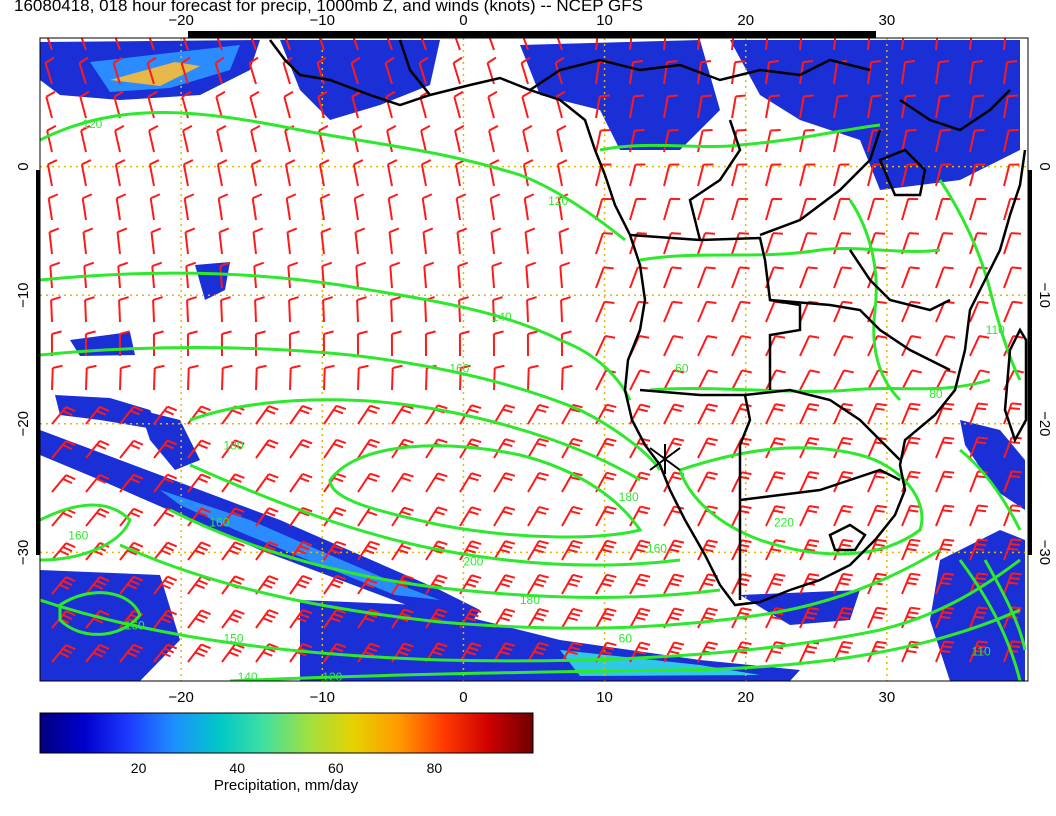 This screenshot has height=816, width=1056. What do you see at coordinates (463, 20) in the screenshot?
I see `lon-tick-label: 0` at bounding box center [463, 20].